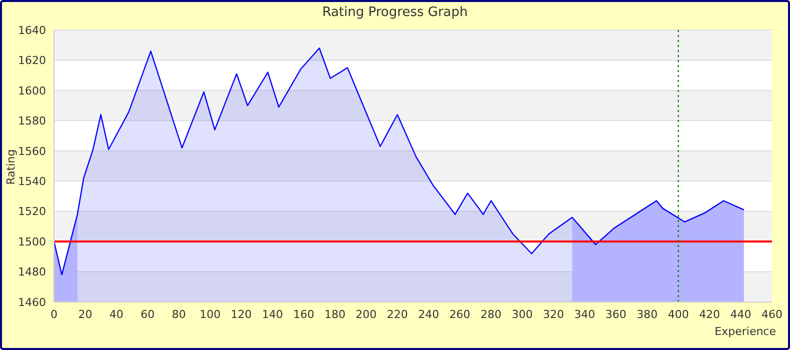 The width and height of the screenshot is (790, 350). Describe the element at coordinates (459, 314) in the screenshot. I see `x-tick-label: 260` at that location.